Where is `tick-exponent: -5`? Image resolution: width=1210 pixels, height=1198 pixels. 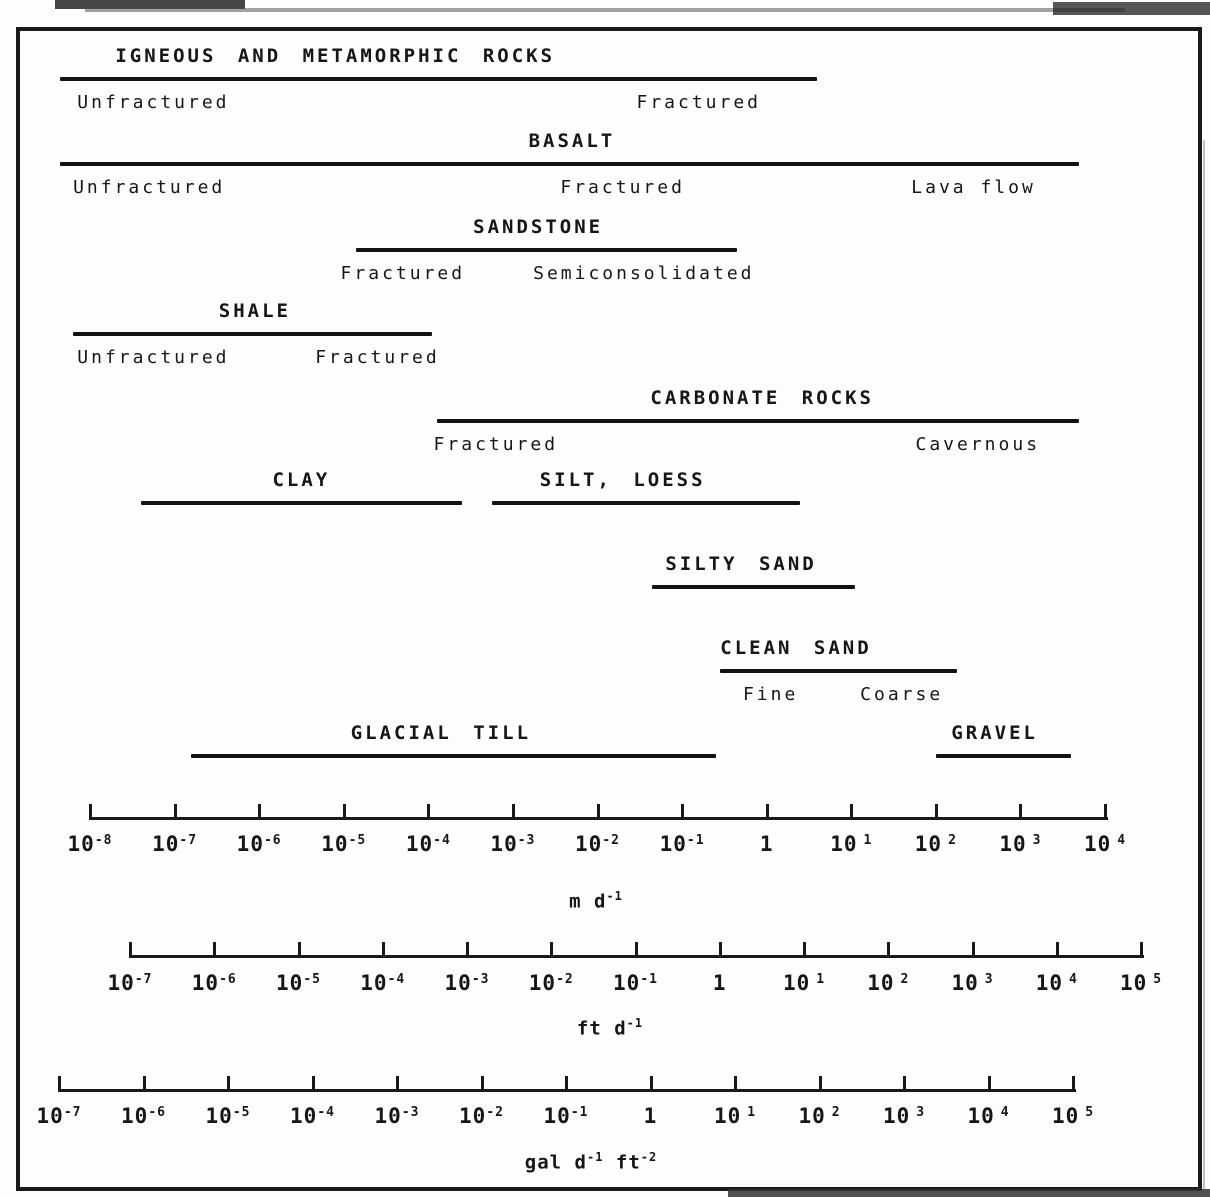
tick-exponent: -5 is located at coordinates (241, 1112).